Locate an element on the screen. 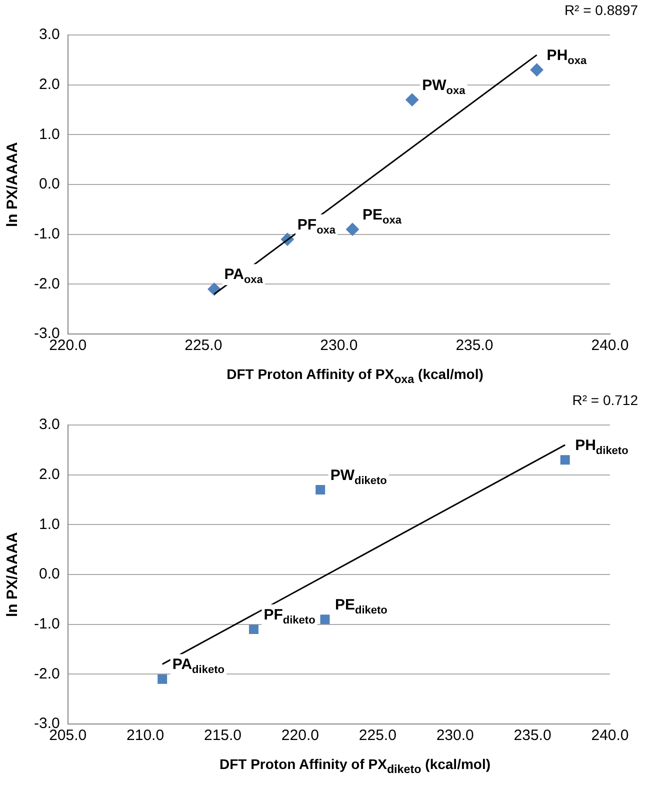 The height and width of the screenshot is (787, 650). x-axis-title: DFT Proton Affinity of PX$_{diketo}$ (kcal/mol) is located at coordinates (355, 766).